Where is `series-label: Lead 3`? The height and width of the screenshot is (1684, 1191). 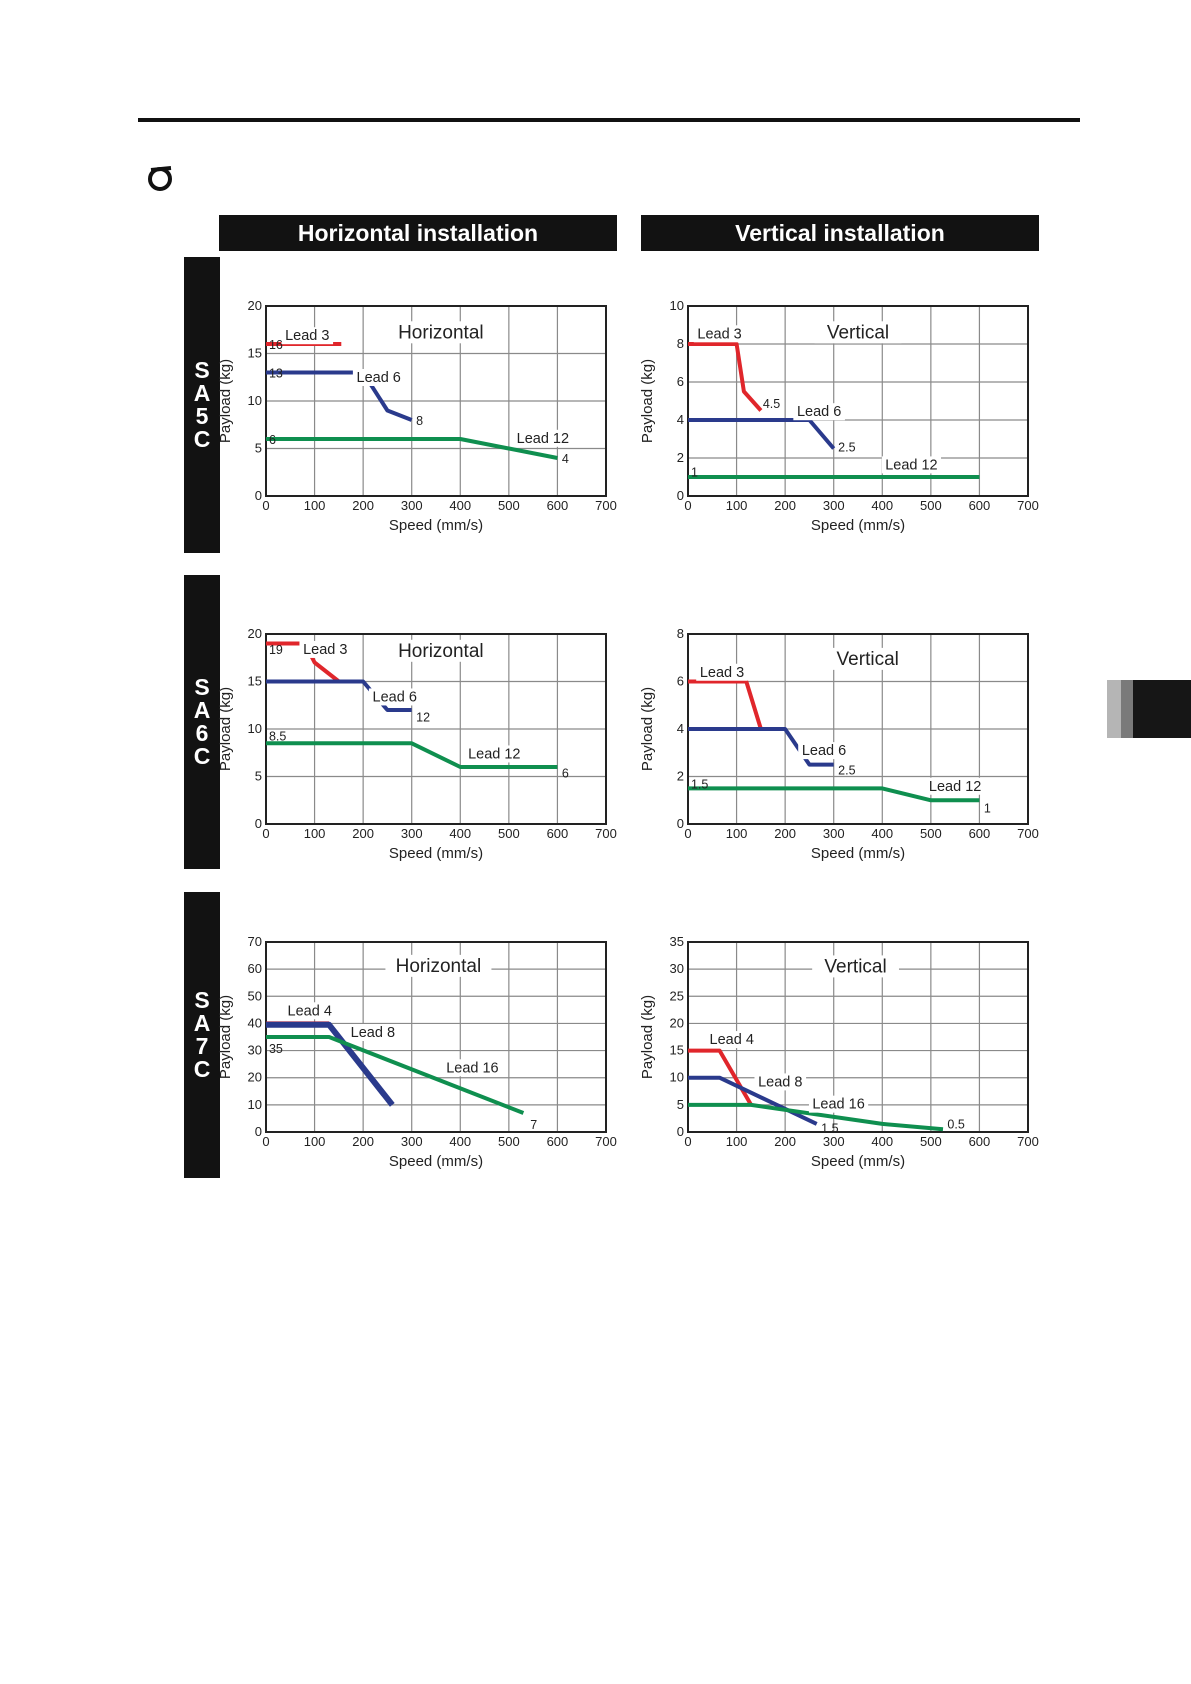
series-label: Lead 3 is located at coordinates (325, 650).